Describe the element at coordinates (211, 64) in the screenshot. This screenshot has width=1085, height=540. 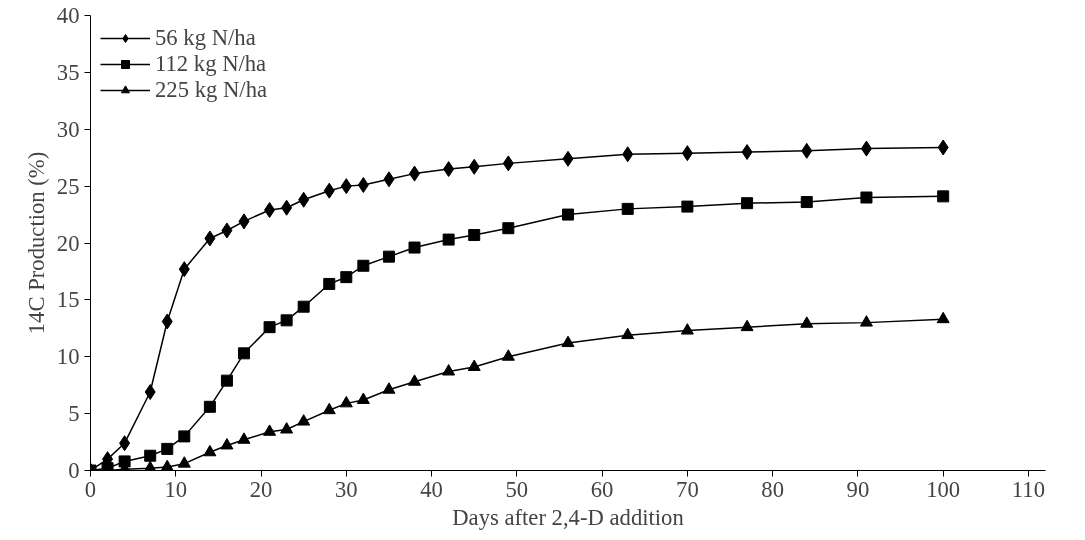
I see `legend-label: 112 kg N/ha` at that location.